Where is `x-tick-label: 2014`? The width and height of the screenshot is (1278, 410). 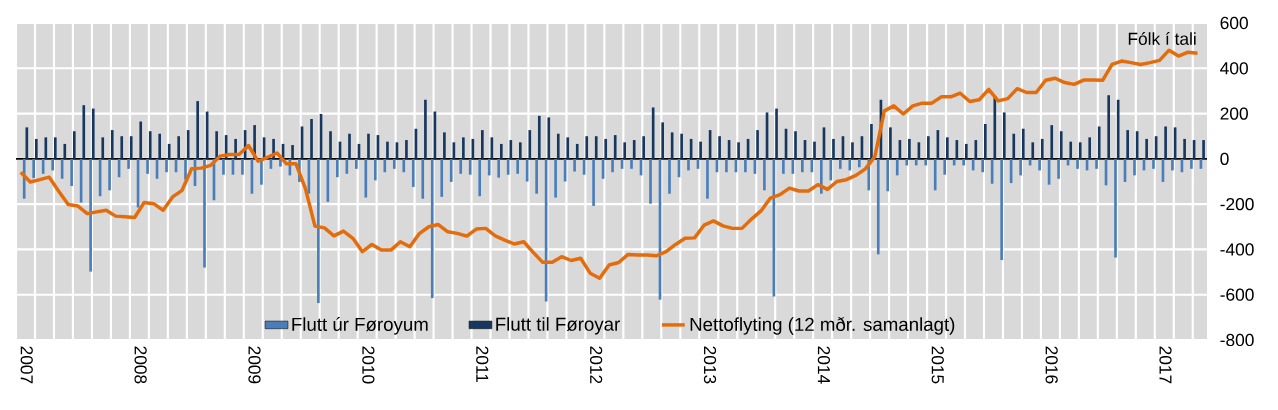
x-tick-label: 2014 is located at coordinates (824, 365).